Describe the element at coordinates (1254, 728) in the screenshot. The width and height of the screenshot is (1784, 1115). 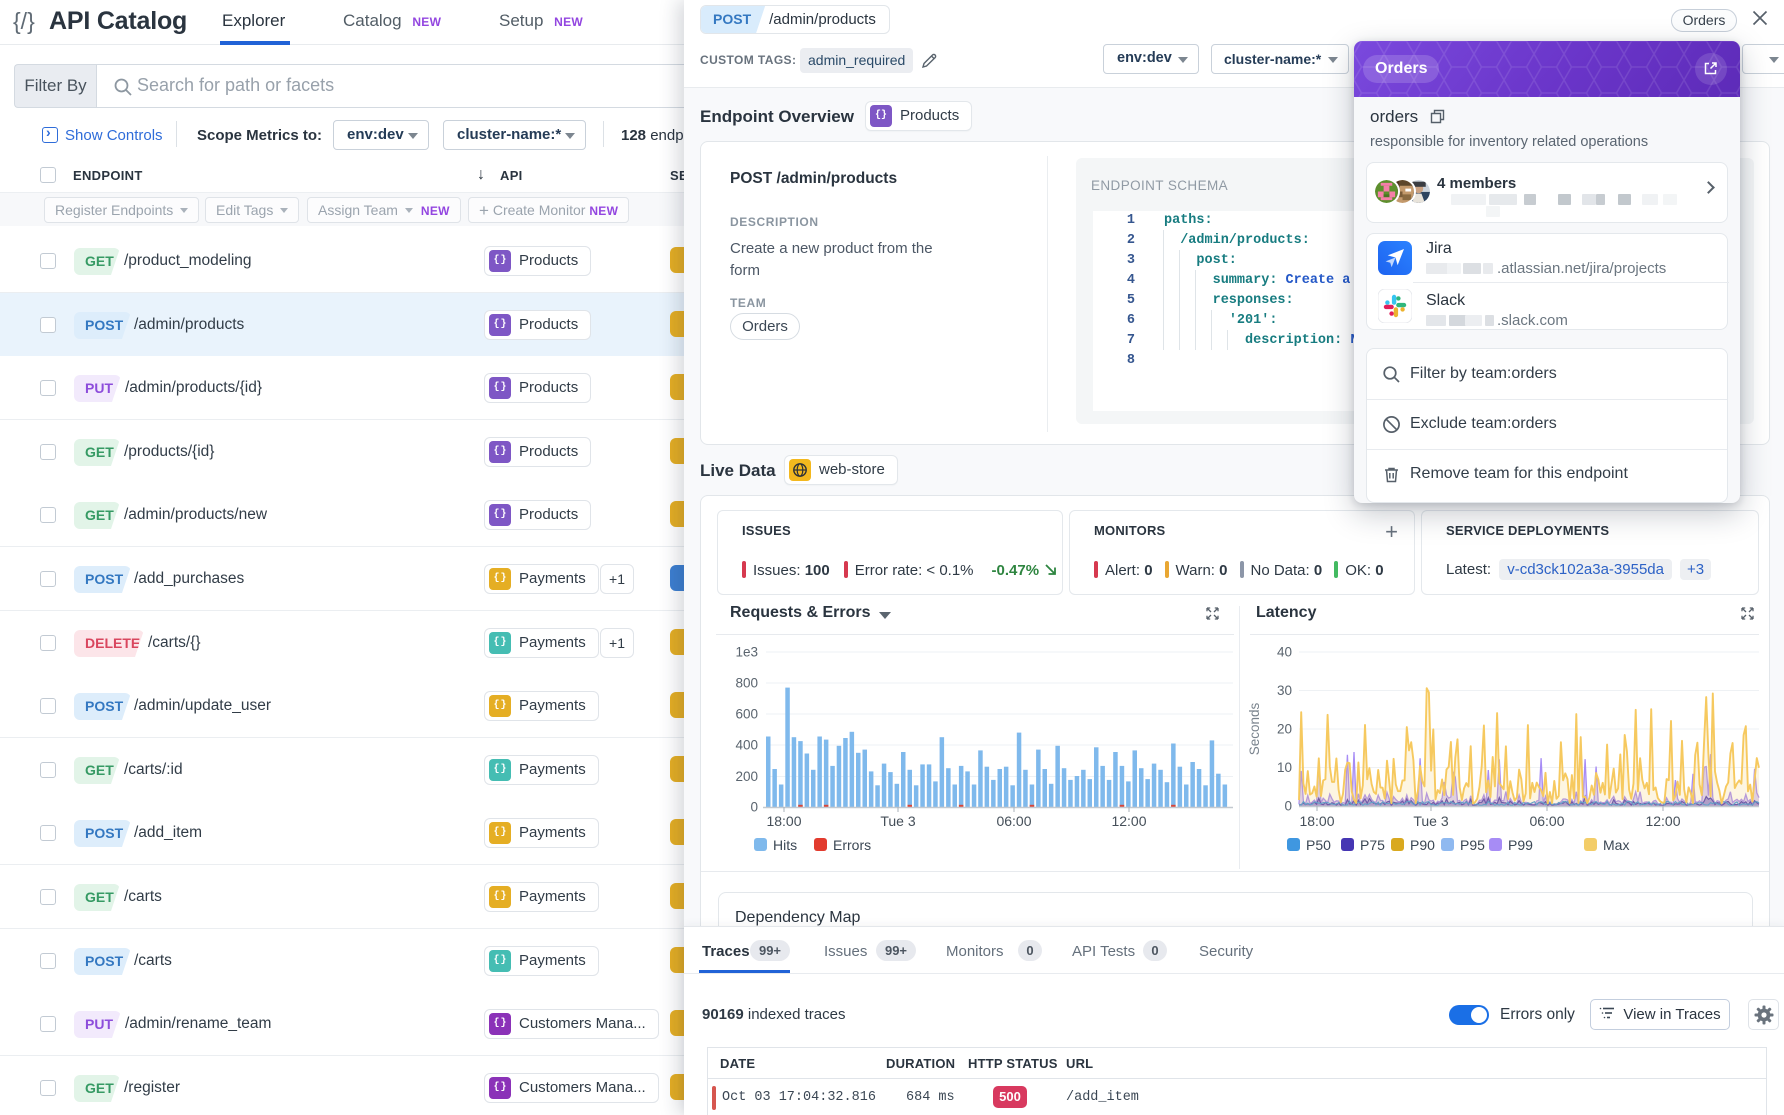
I see `svg-text: Seconds` at that location.